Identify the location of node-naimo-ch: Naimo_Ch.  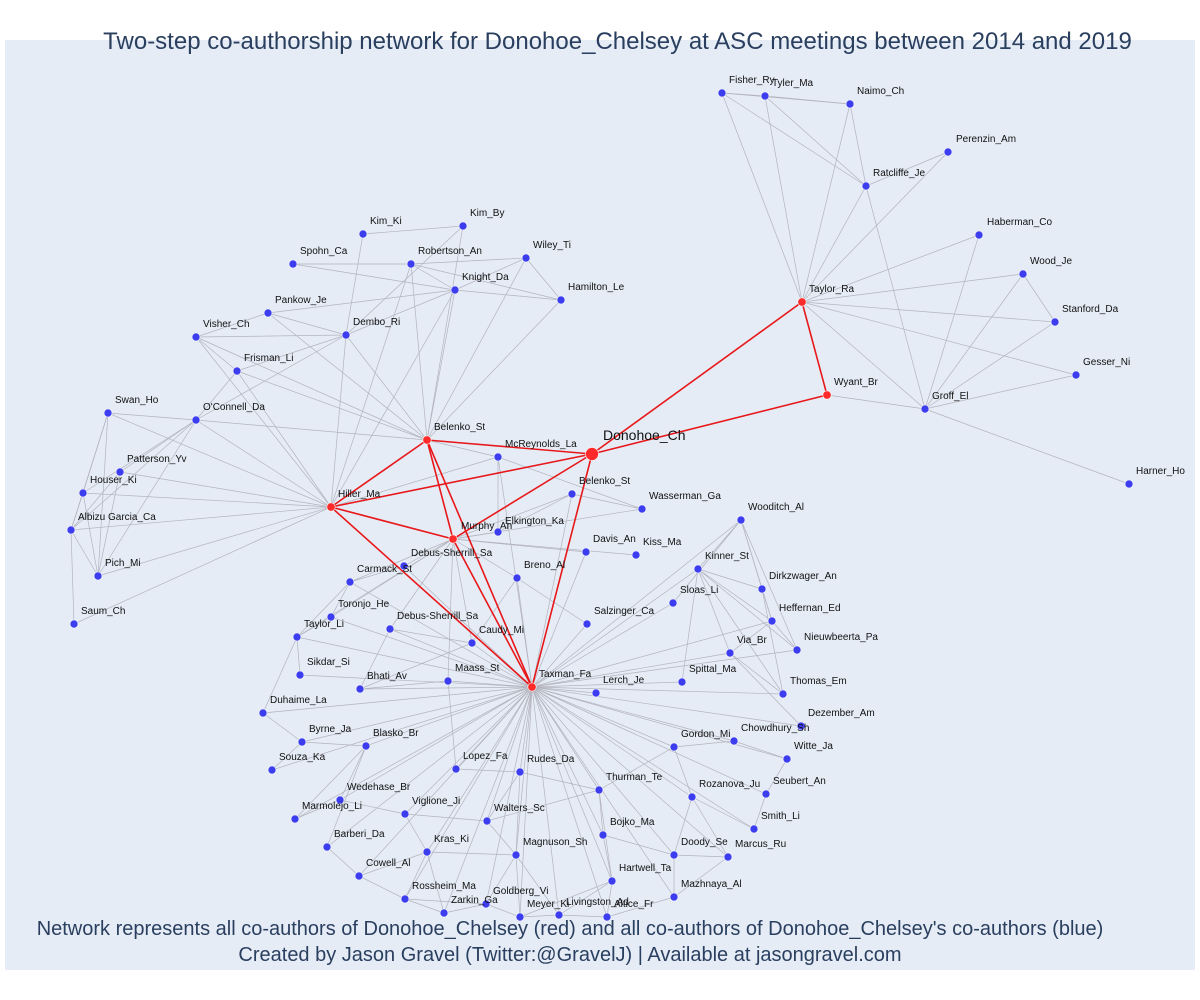
(874, 97).